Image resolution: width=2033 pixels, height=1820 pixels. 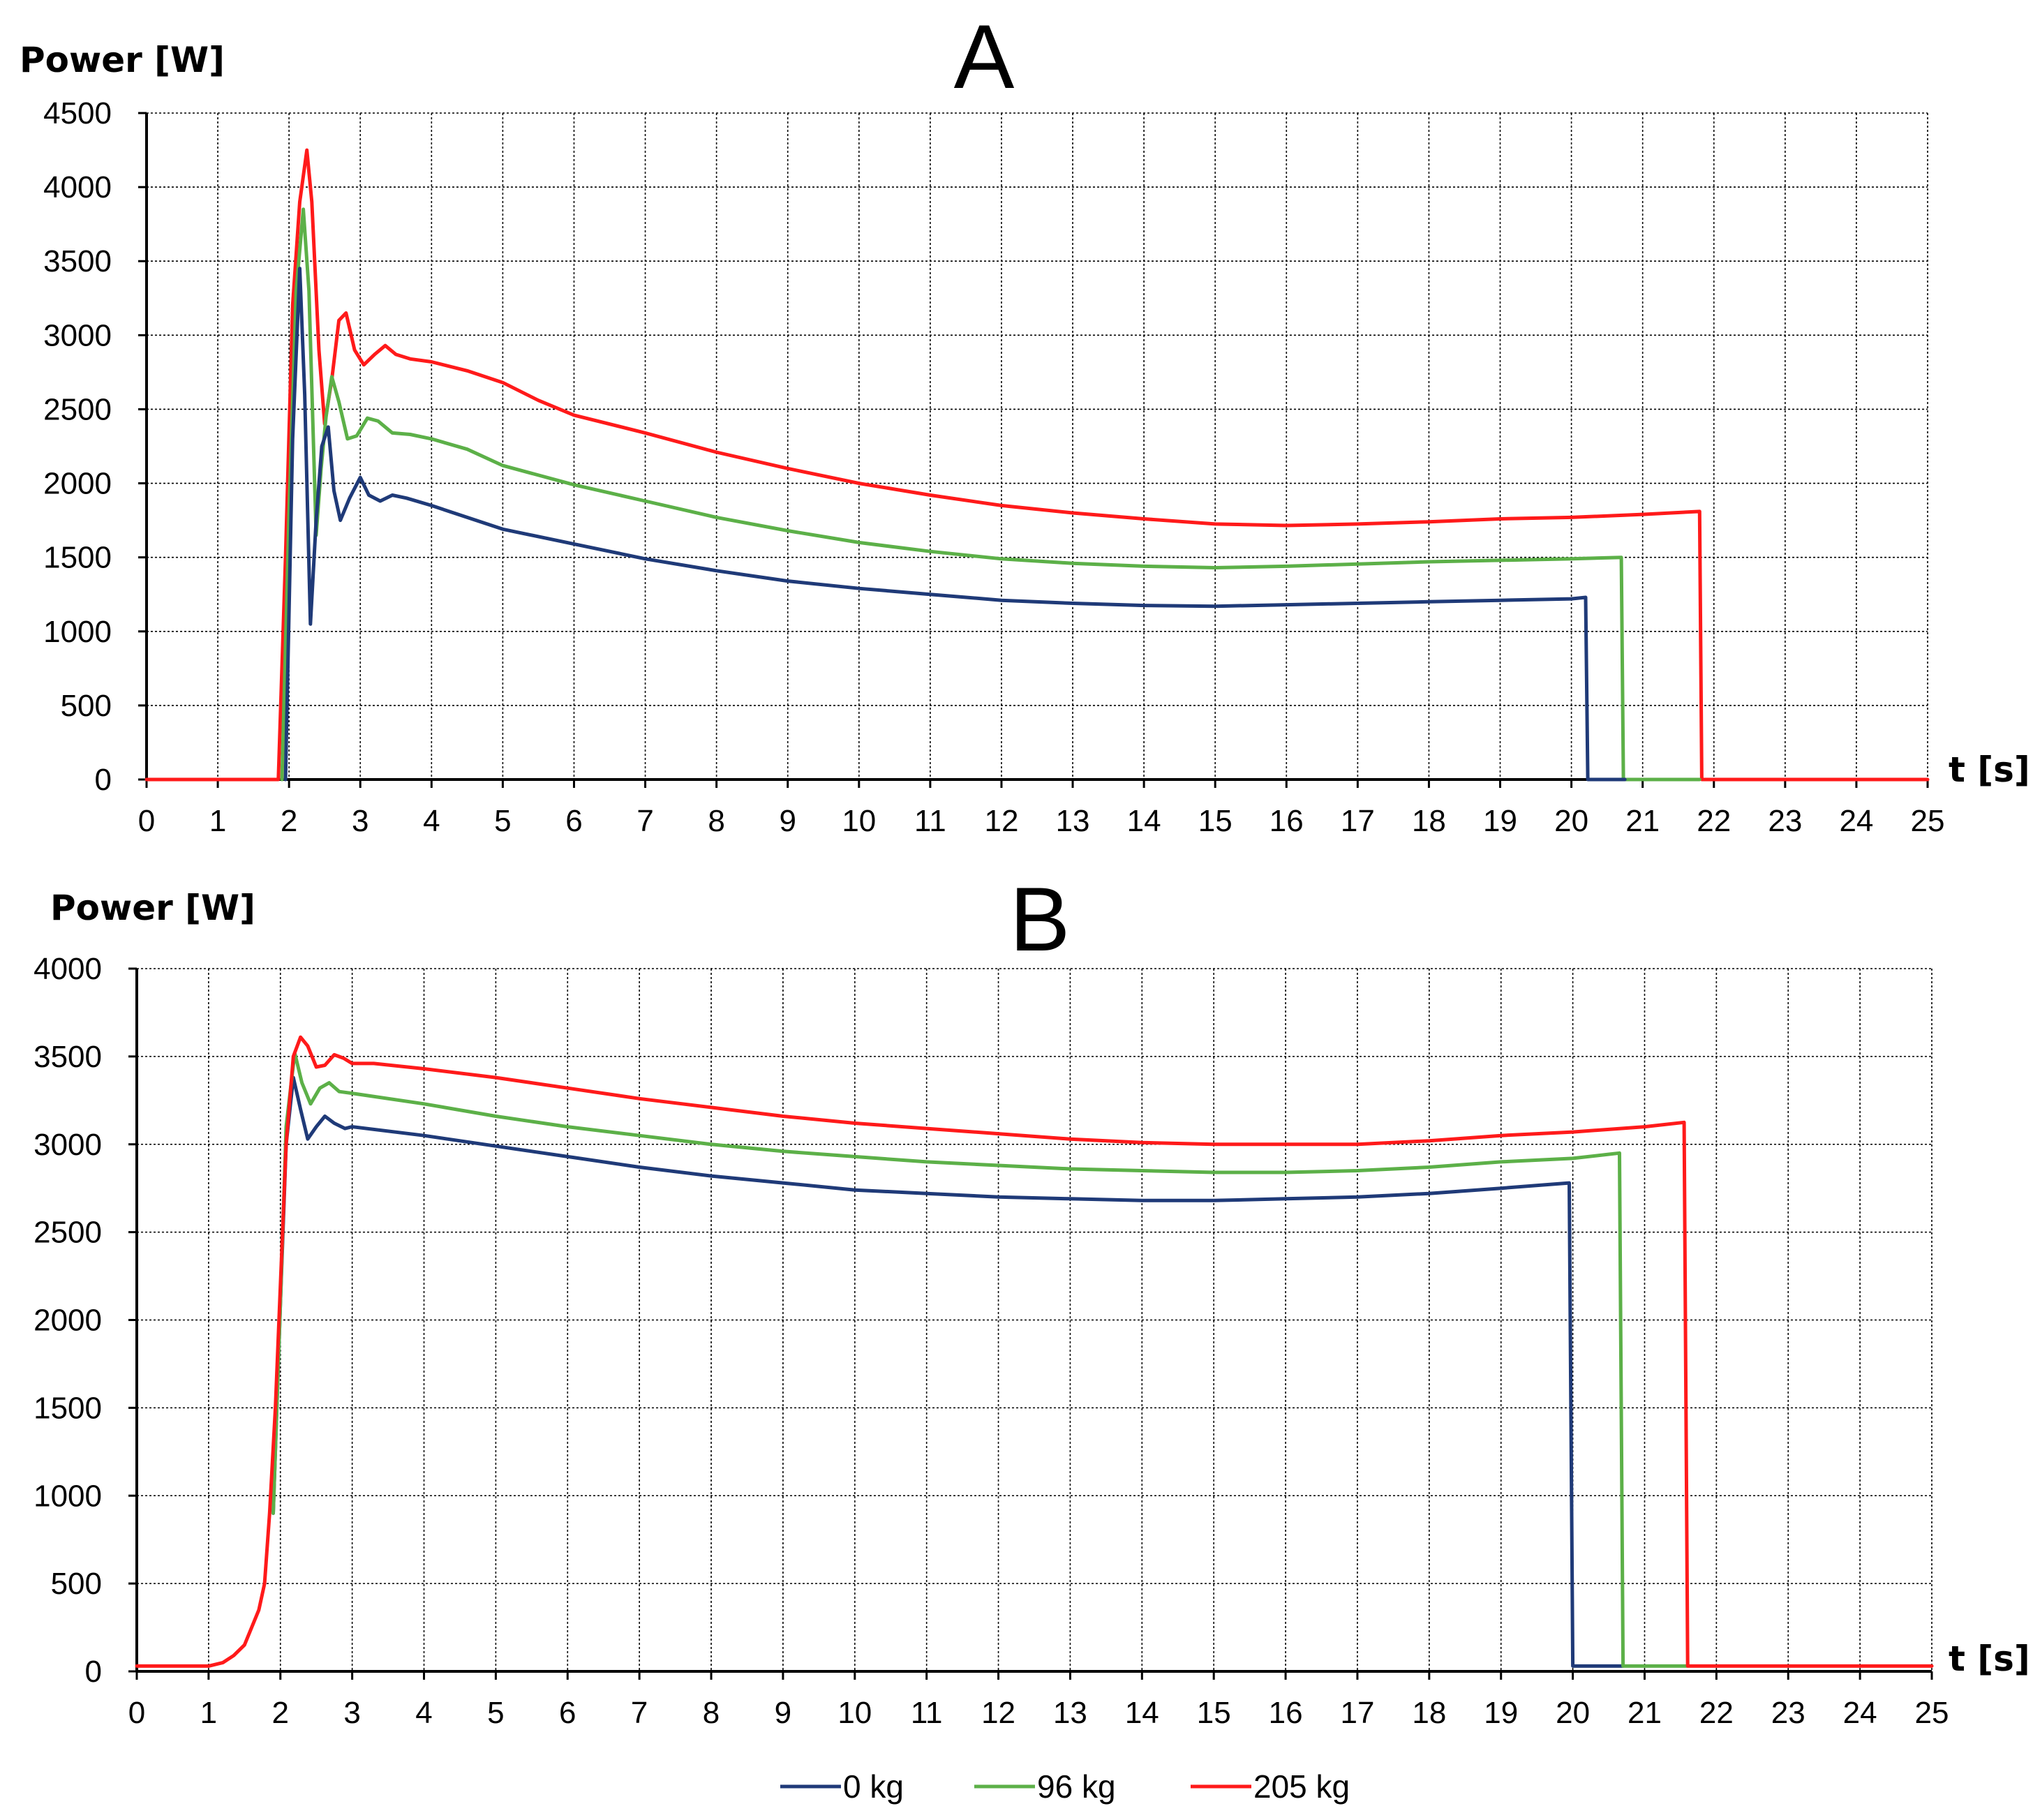 What do you see at coordinates (431, 821) in the screenshot?
I see `chart-a-xtick-label-4: 4` at bounding box center [431, 821].